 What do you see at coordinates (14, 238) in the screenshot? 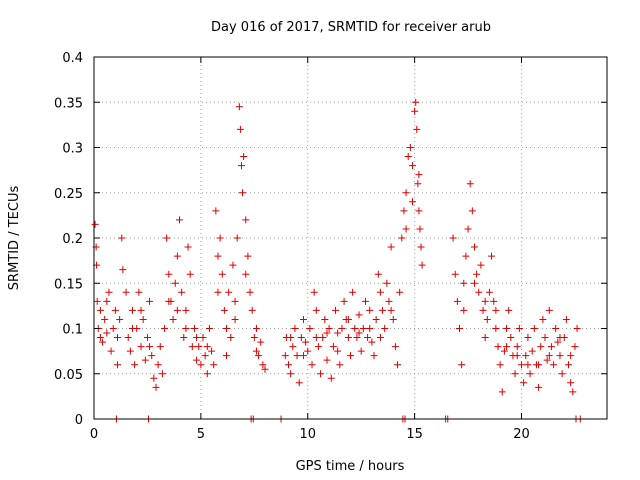
I see `y-axis-label: SRMTID / TECUs` at bounding box center [14, 238].